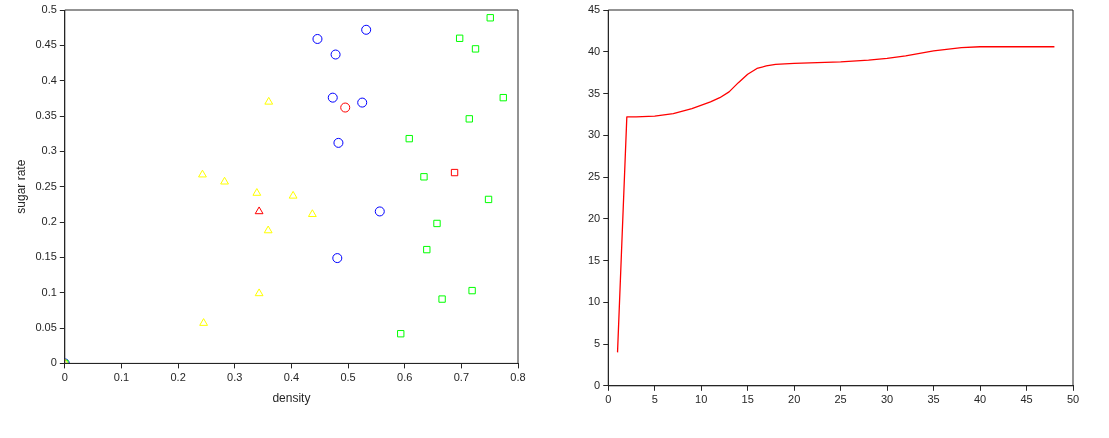  I want to click on x-tick-label: 0.3, so click(235, 377).